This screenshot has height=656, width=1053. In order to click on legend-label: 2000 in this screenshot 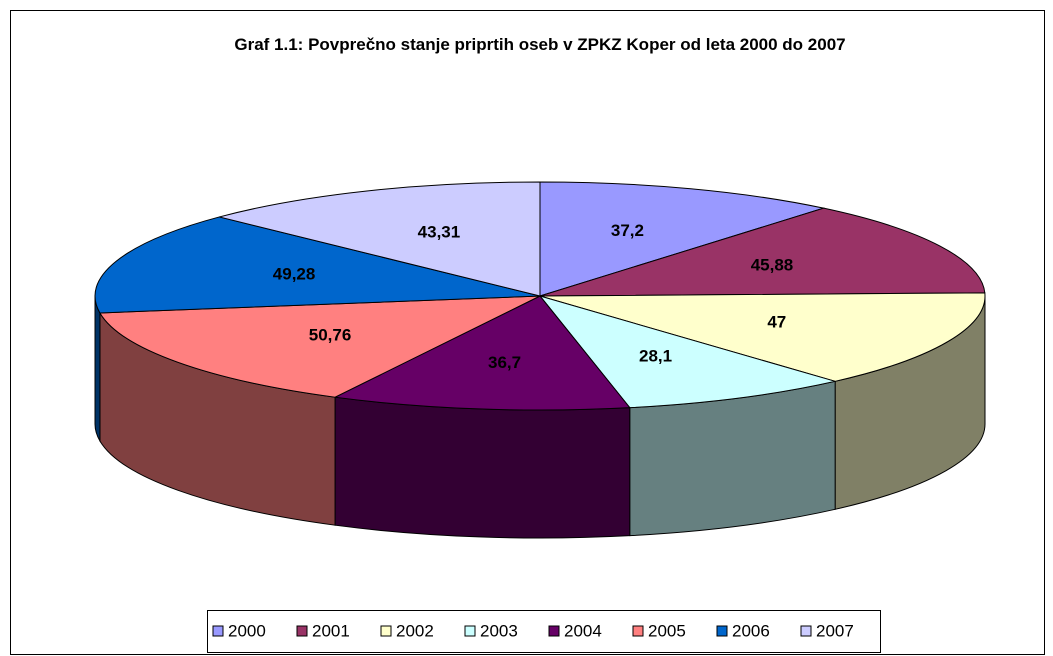, I will do `click(247, 630)`.